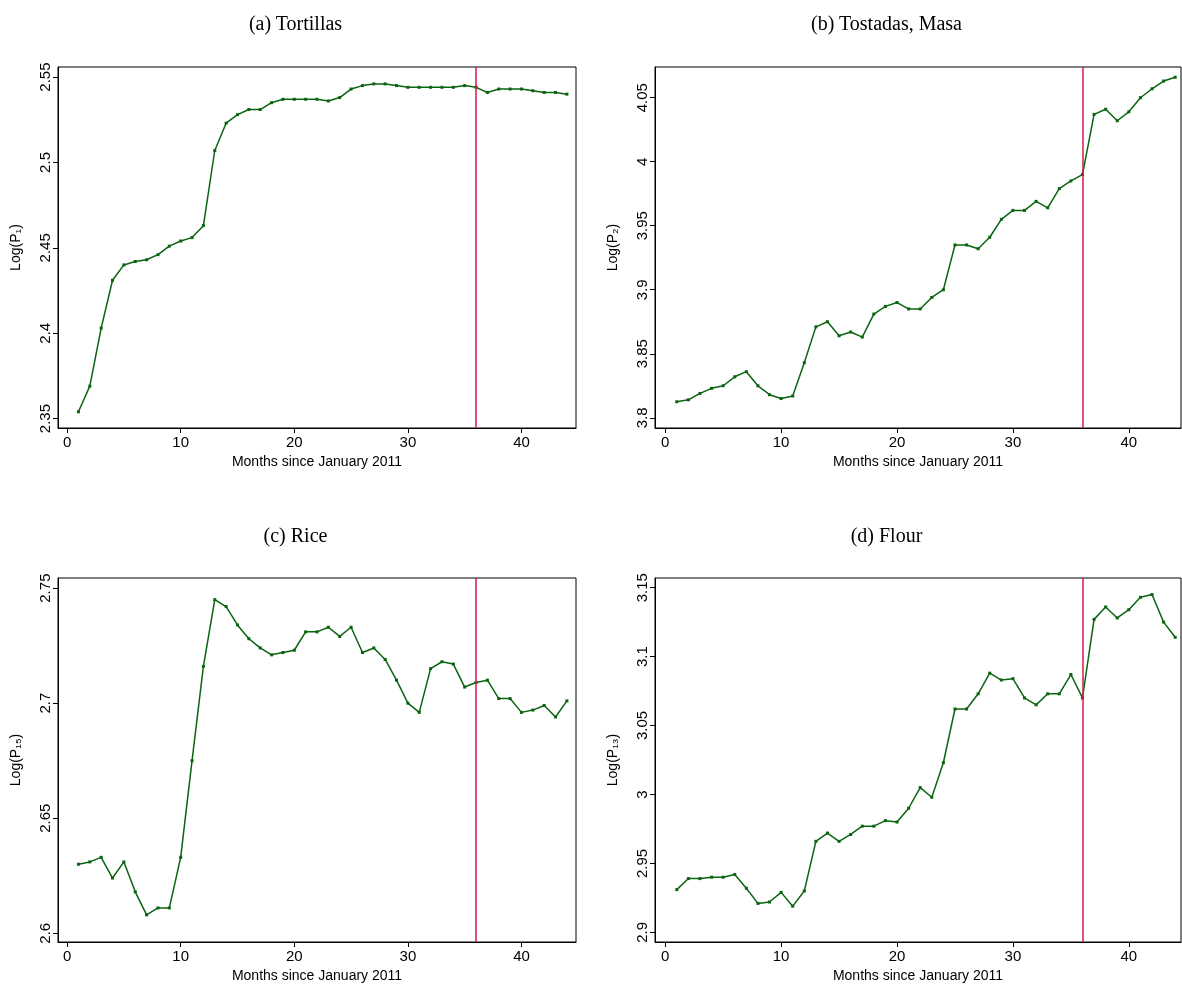  Describe the element at coordinates (44, 933) in the screenshot. I see `y-tick-label: 2.6` at that location.